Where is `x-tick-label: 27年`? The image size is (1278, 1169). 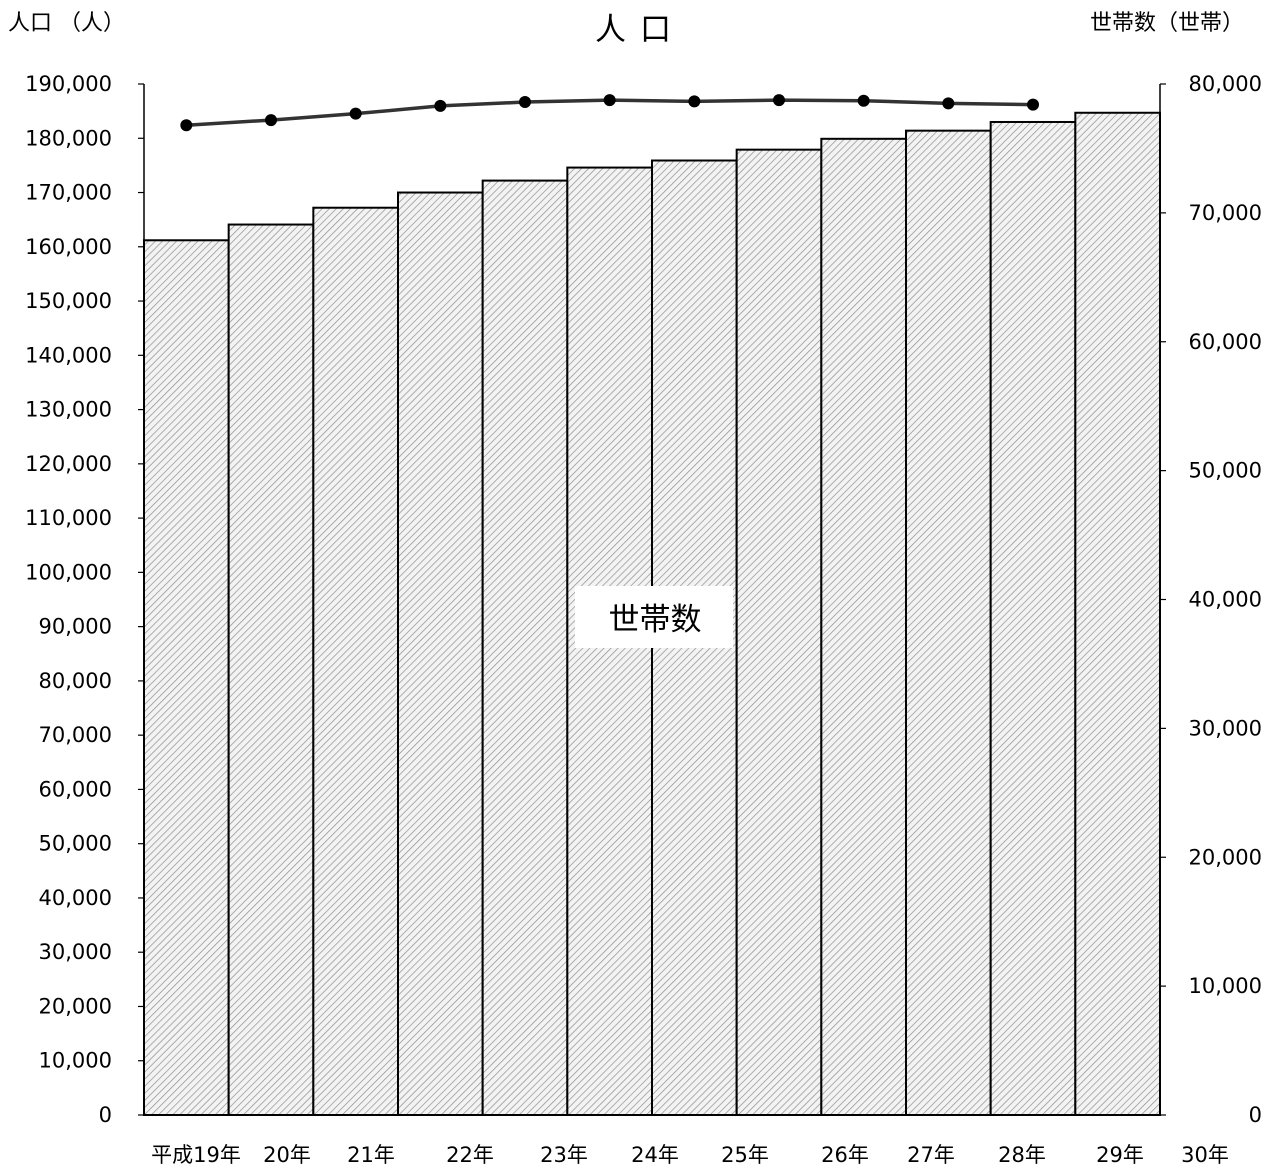
x-tick-label: 27年 is located at coordinates (931, 1155).